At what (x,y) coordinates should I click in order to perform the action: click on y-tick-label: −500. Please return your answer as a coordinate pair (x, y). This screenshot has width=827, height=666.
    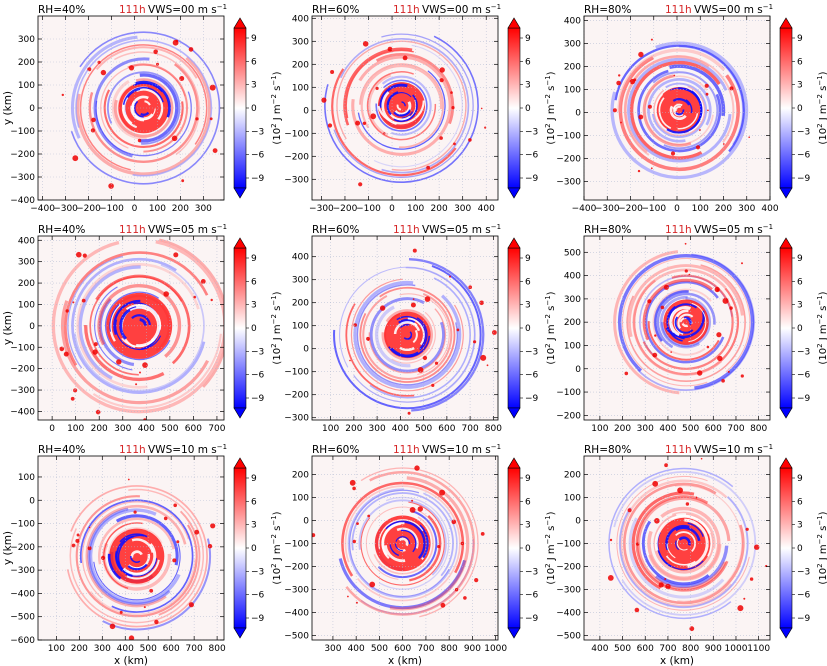
    Looking at the image, I should click on (22, 618).